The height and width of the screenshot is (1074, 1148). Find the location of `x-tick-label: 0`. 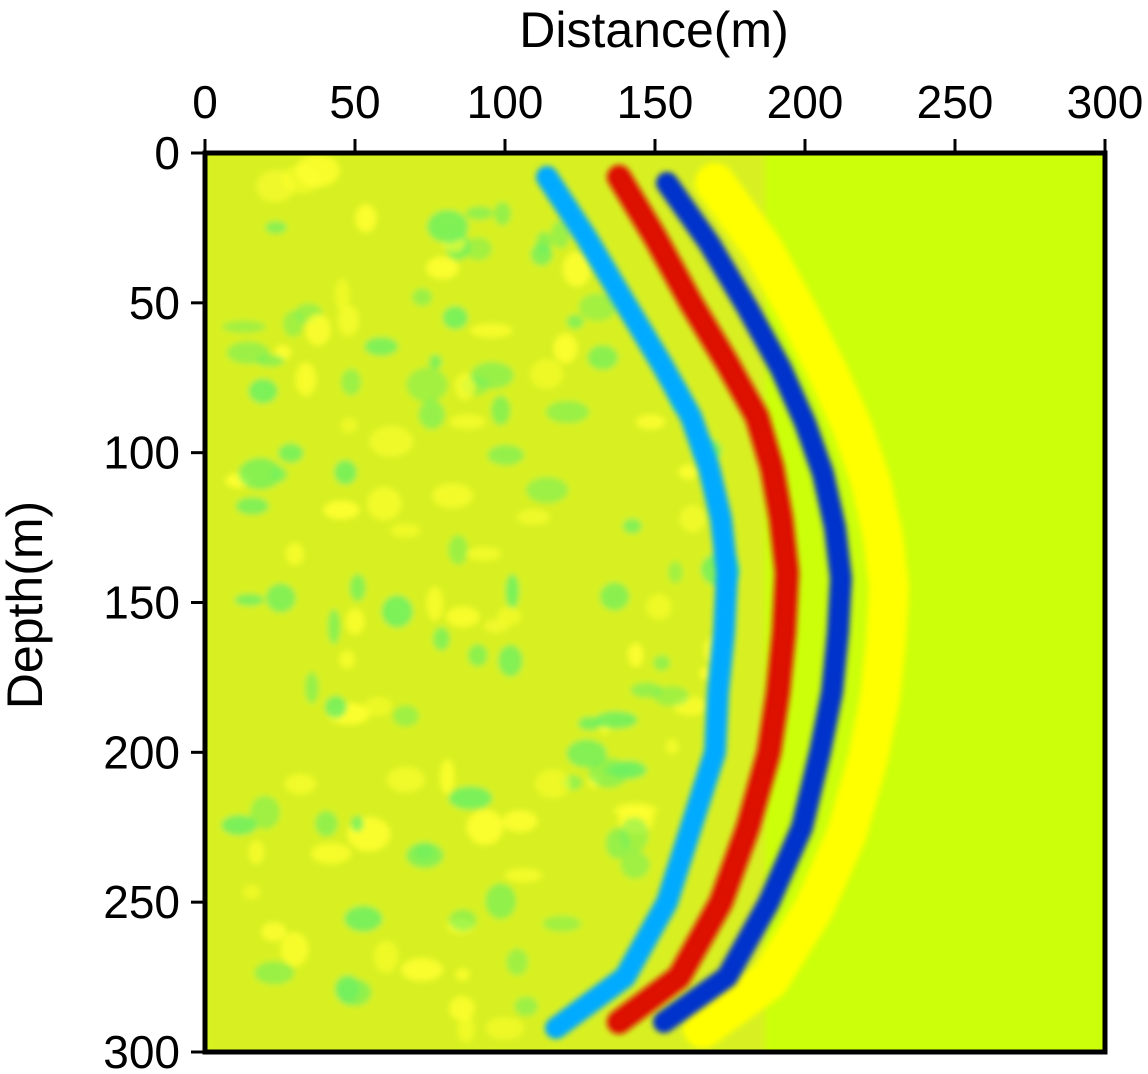

x-tick-label: 0 is located at coordinates (205, 102).